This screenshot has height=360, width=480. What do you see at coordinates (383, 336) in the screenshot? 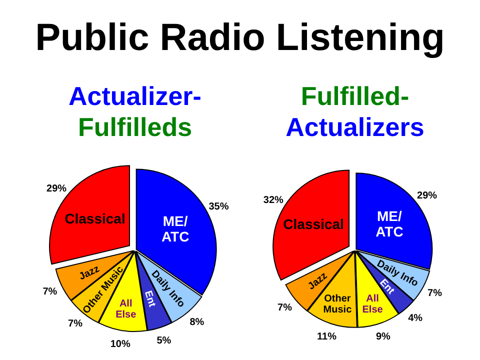
I see `data-label: 9%` at bounding box center [383, 336].